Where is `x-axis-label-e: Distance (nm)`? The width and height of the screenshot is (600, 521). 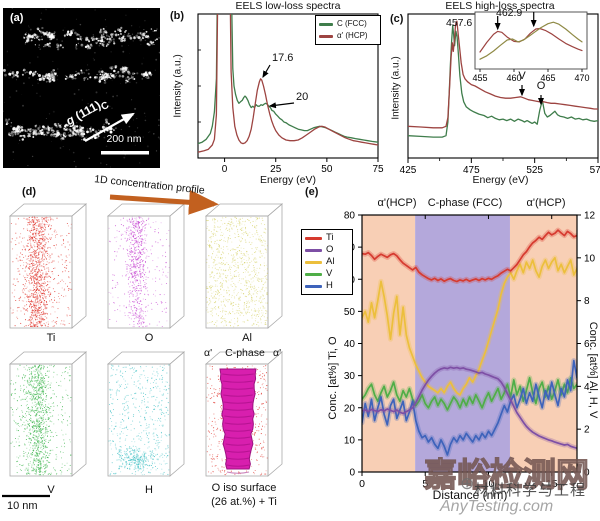
x-axis-label-e: Distance (nm) is located at coordinates (470, 495).